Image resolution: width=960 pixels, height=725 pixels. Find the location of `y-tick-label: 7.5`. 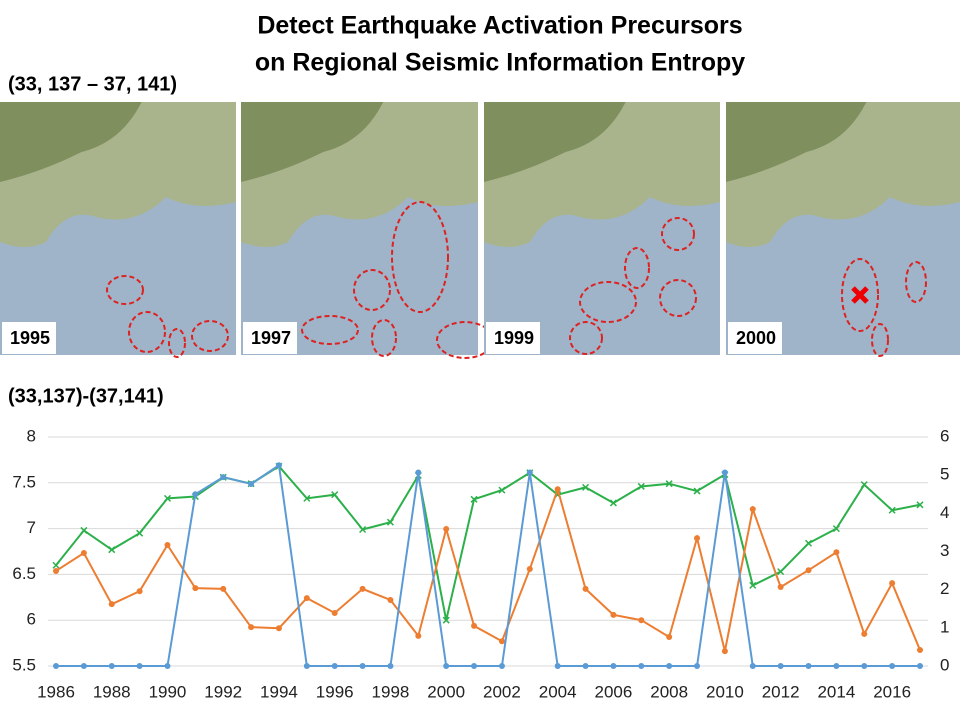

y-tick-label: 7.5 is located at coordinates (24, 481).